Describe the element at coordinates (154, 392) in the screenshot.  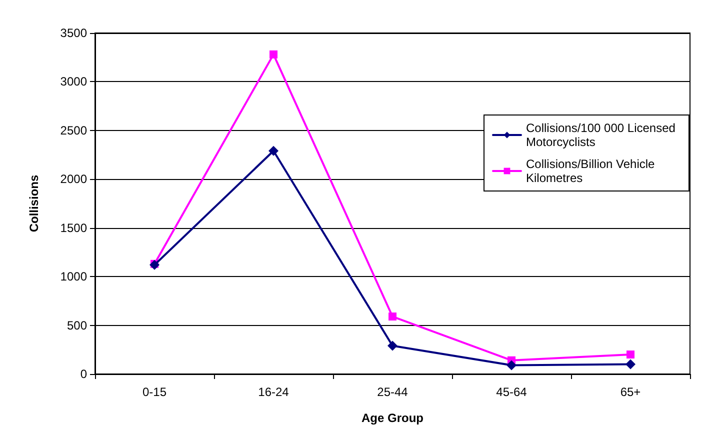
I see `x-tick-label: 0-15` at that location.